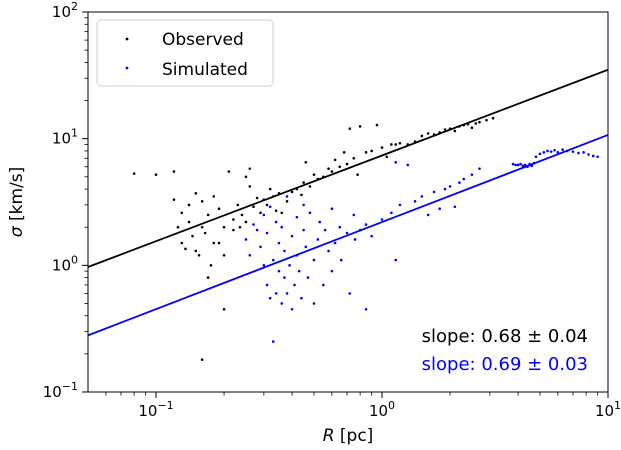 The height and width of the screenshot is (450, 621). Describe the element at coordinates (382, 409) in the screenshot. I see `x-tick-label: 100` at that location.